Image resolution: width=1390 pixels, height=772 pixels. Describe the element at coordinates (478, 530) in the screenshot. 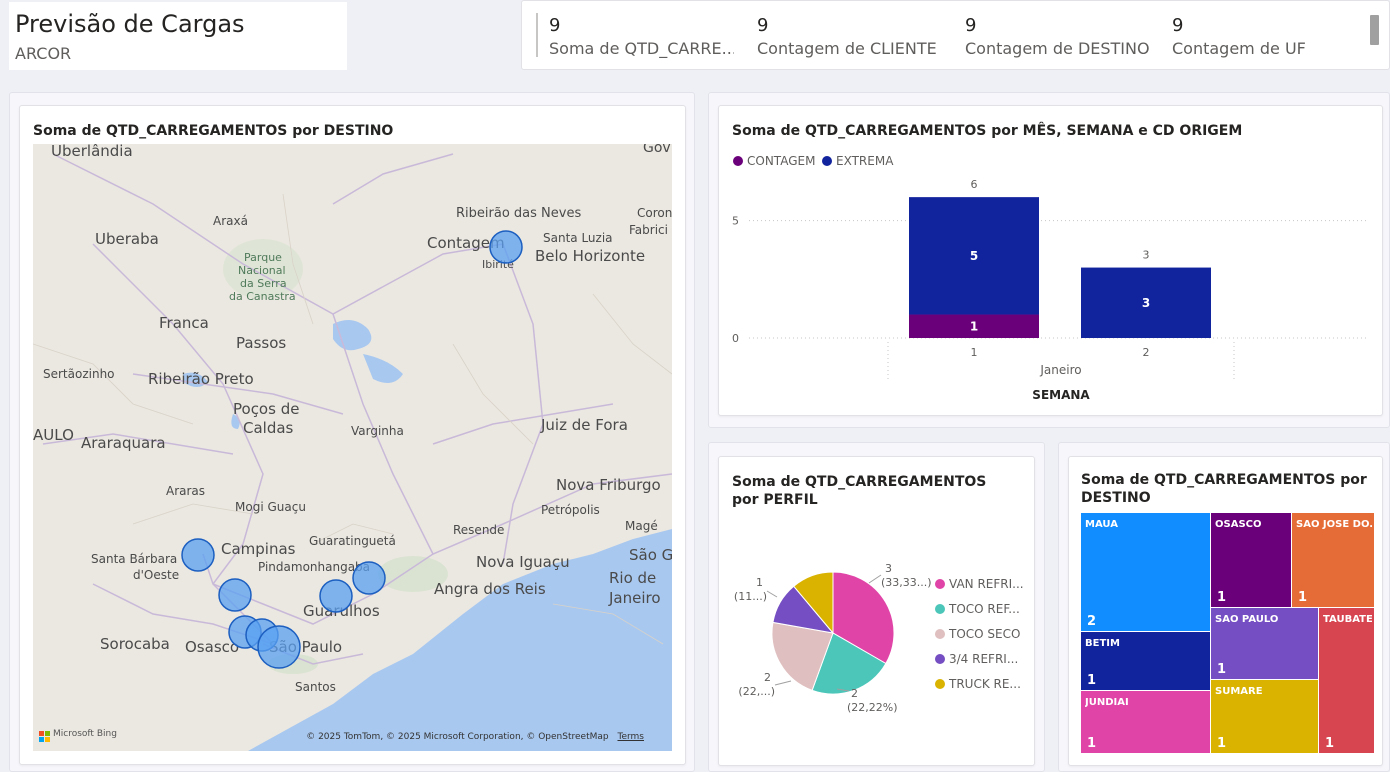

I see `map-place: Resende` at that location.